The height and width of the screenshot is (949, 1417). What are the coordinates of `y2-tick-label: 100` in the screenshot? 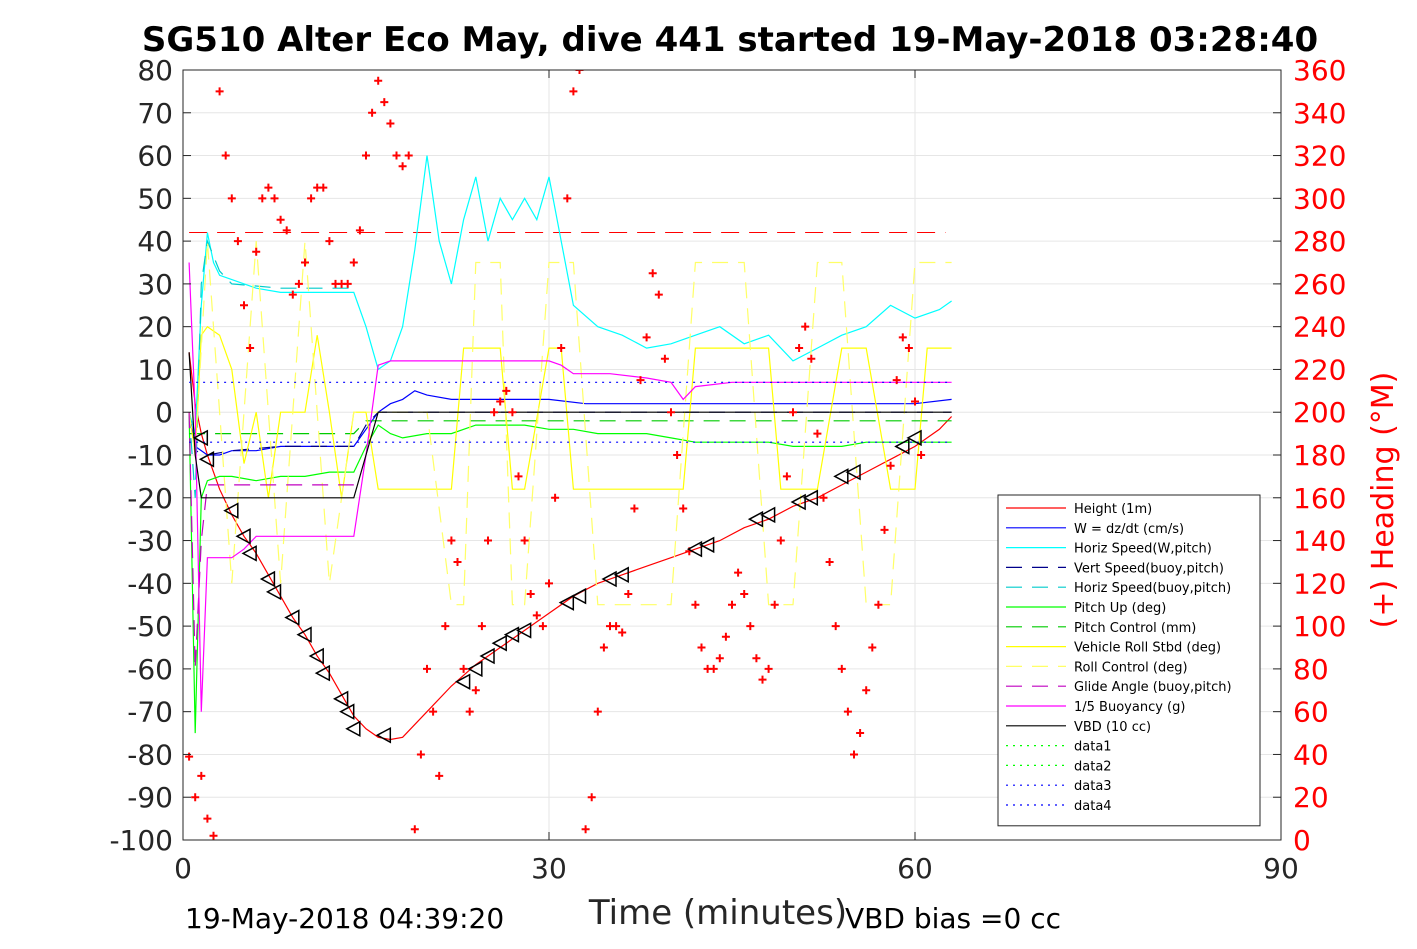 It's located at (1319, 626).